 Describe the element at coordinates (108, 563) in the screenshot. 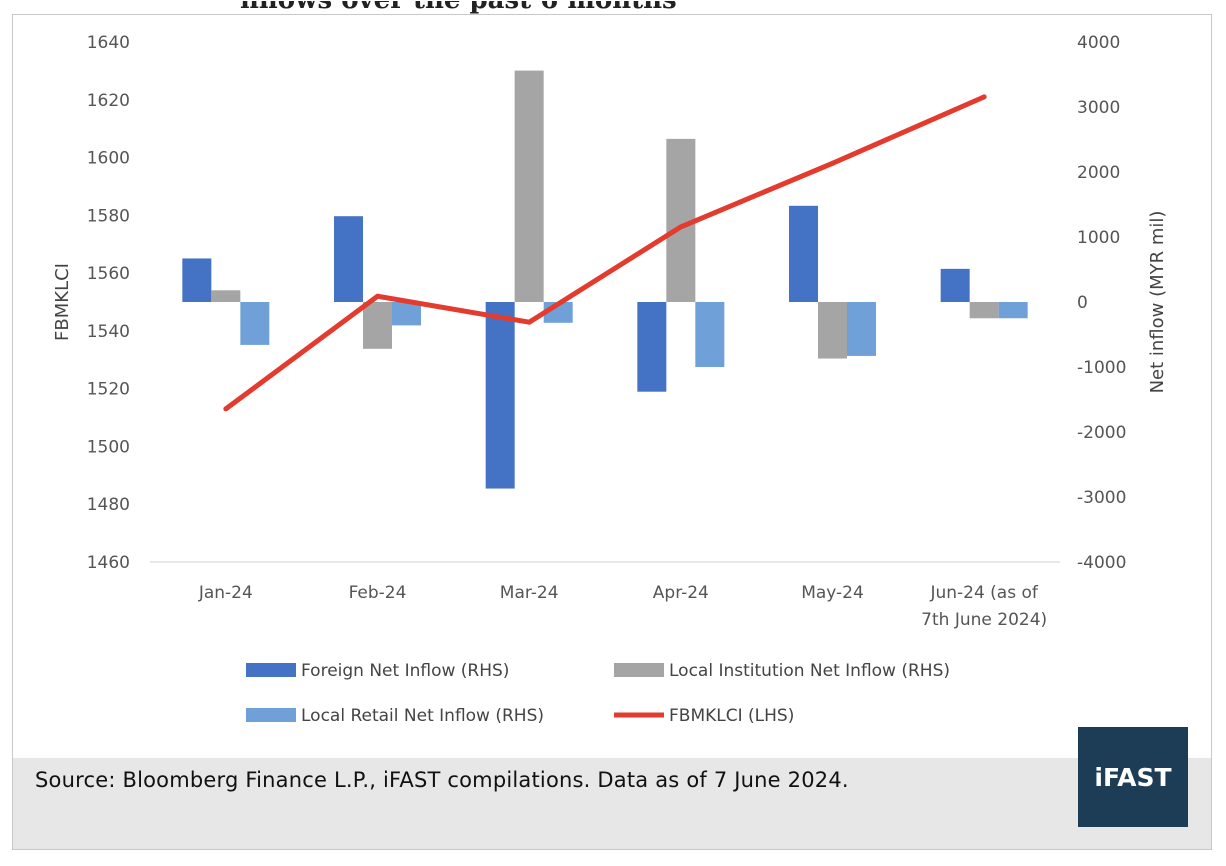

I see `left-tick-label: 1460` at that location.